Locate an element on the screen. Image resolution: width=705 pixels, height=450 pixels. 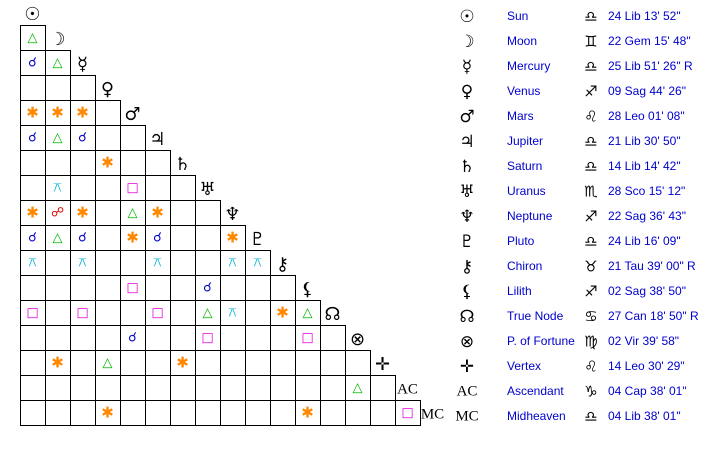
list-body-symbol: ☽ is located at coordinates (466, 42).